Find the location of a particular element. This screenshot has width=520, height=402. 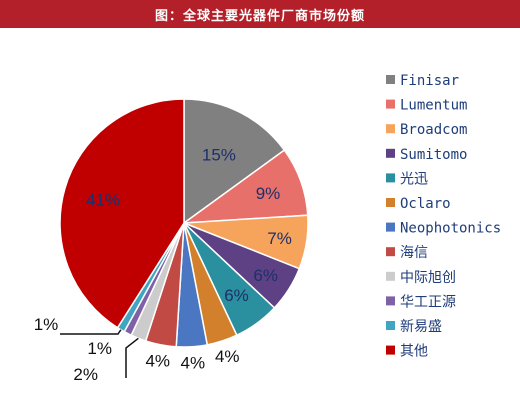

slice-label-2: 7% is located at coordinates (279, 238).